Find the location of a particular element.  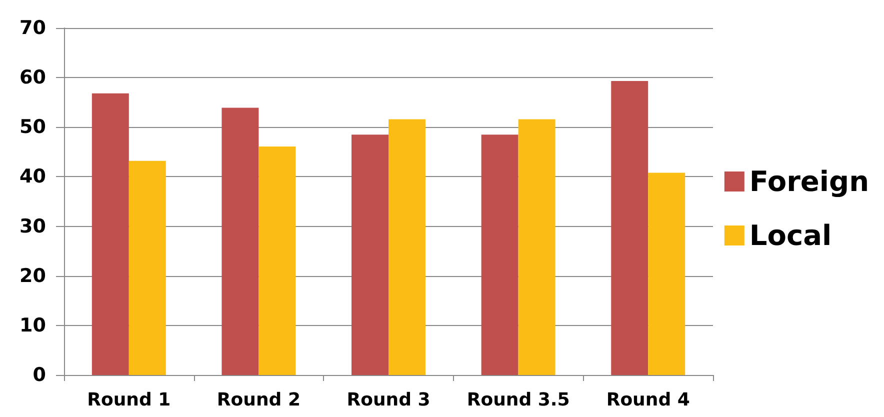

x-tick-label: Round 4 is located at coordinates (648, 400).